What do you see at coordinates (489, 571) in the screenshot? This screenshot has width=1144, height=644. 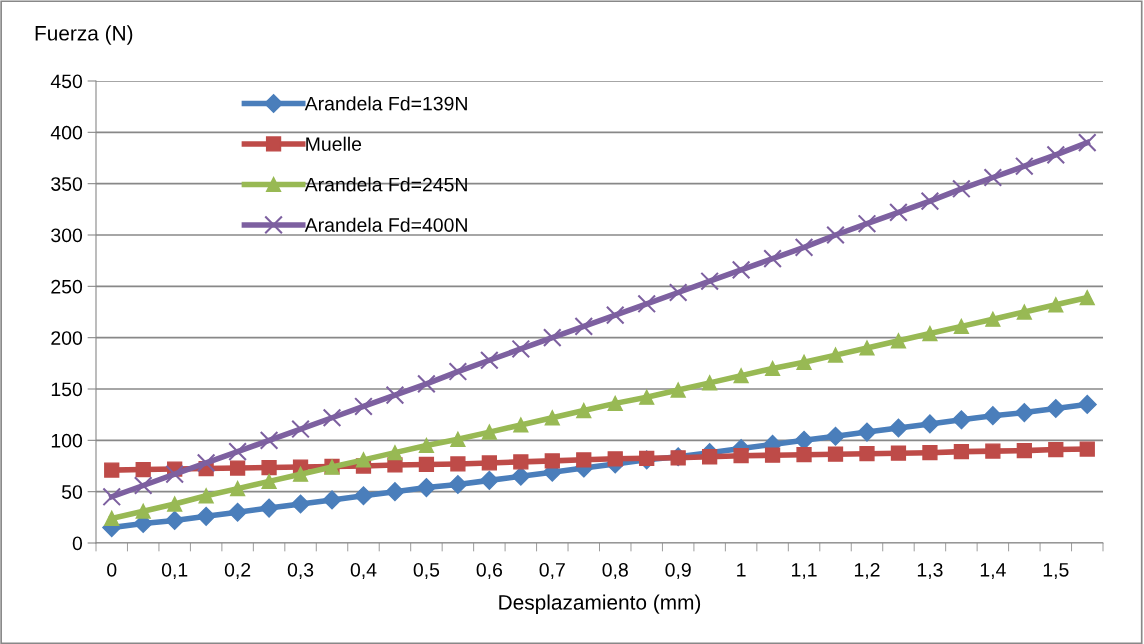 I see `x-tick-label: 0,6` at bounding box center [489, 571].